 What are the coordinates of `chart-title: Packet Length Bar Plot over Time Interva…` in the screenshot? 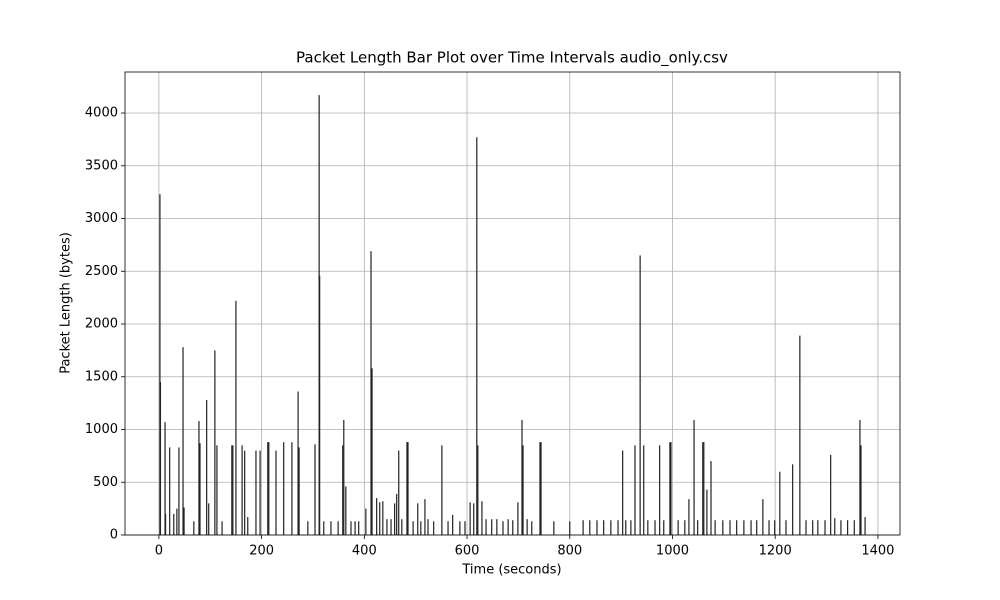 It's located at (512, 58).